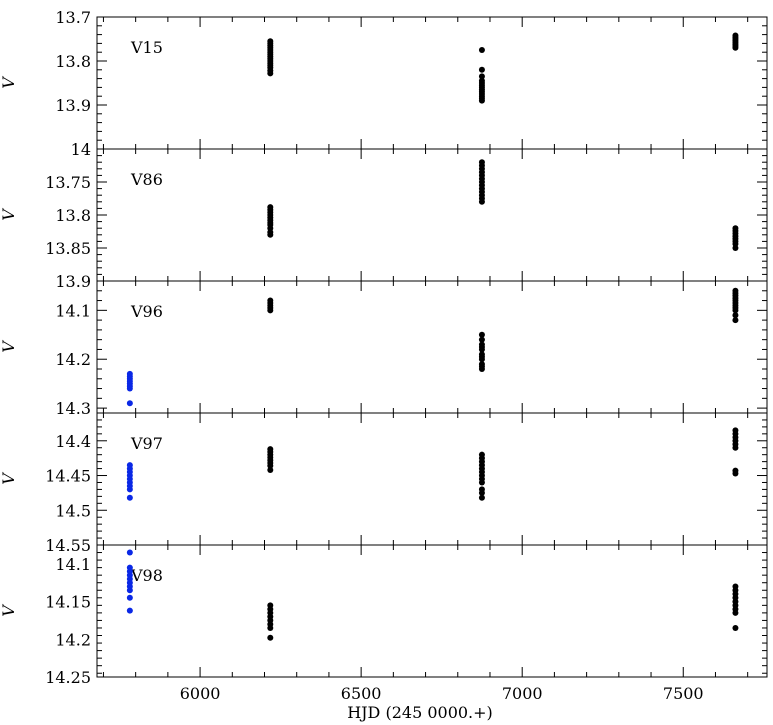 The image size is (773, 725). Describe the element at coordinates (146, 443) in the screenshot. I see `panel-label: V97` at that location.